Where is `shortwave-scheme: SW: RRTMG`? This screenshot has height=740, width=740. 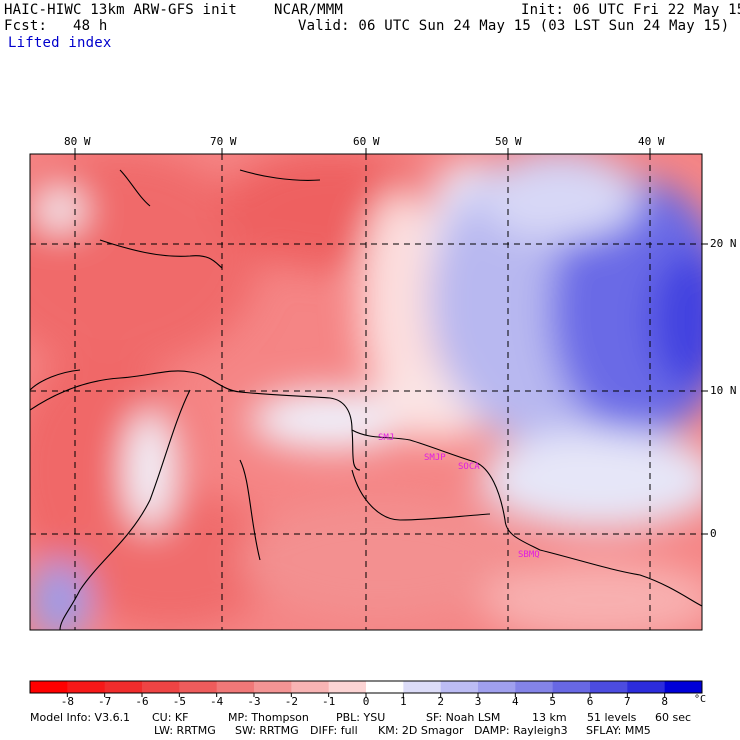
shortwave-scheme: SW: RRTMG is located at coordinates (267, 730).